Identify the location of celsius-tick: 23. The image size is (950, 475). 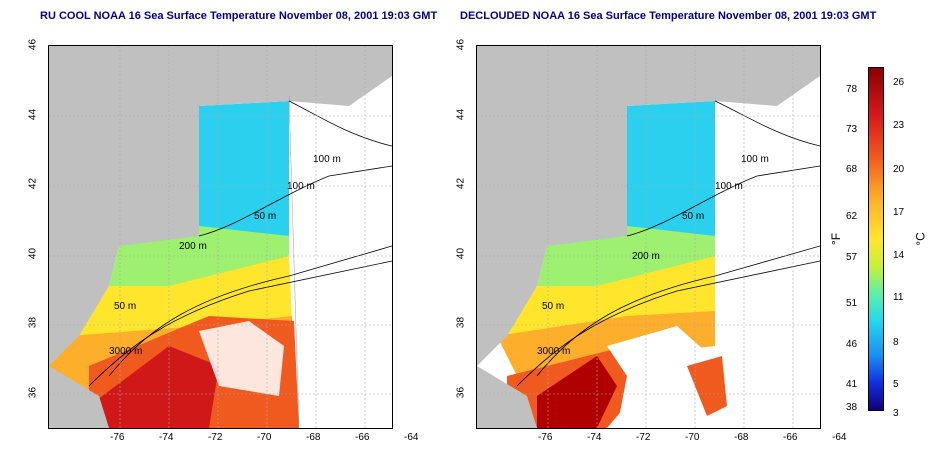
(899, 125).